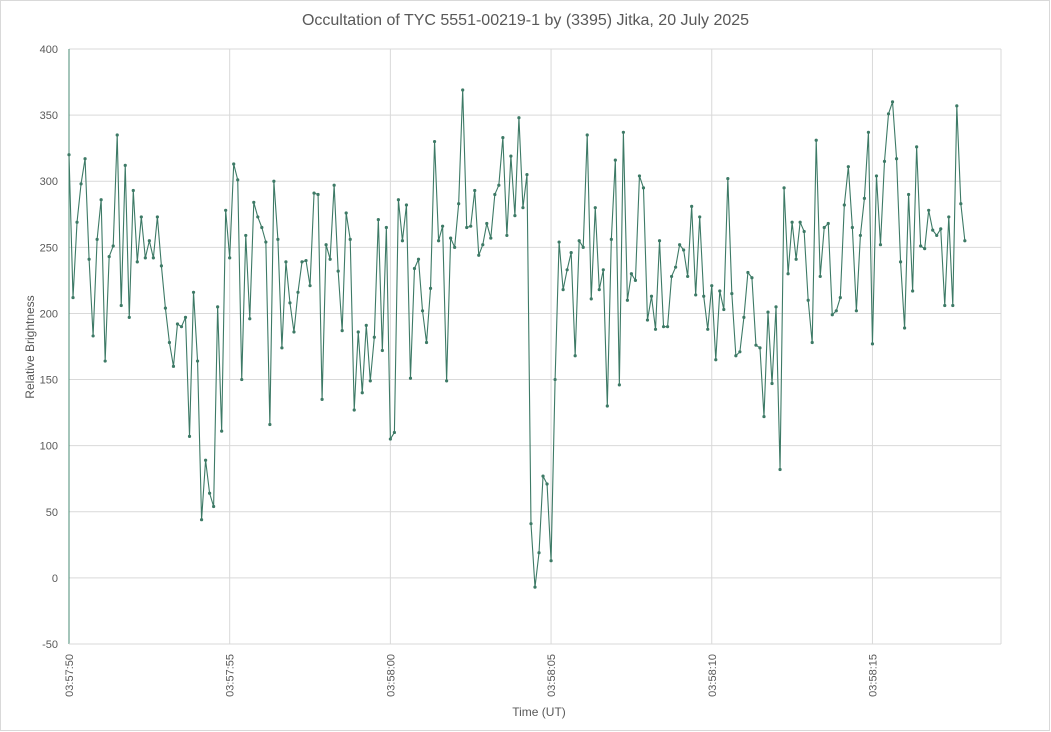 The image size is (1051, 732). Describe the element at coordinates (50, 645) in the screenshot. I see `y-tick-label: -50` at that location.